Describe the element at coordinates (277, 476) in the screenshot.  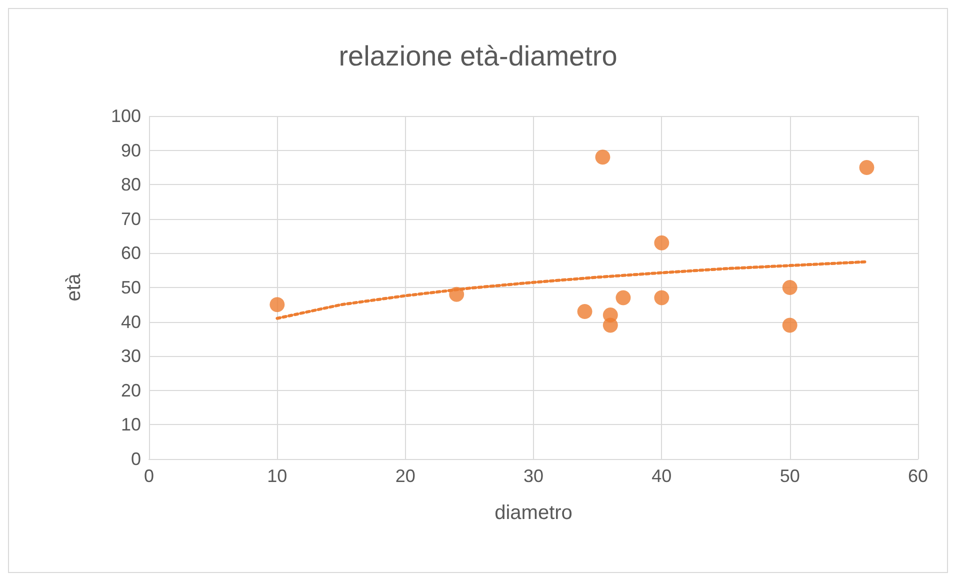
I see `x-tick-label: 10` at that location.